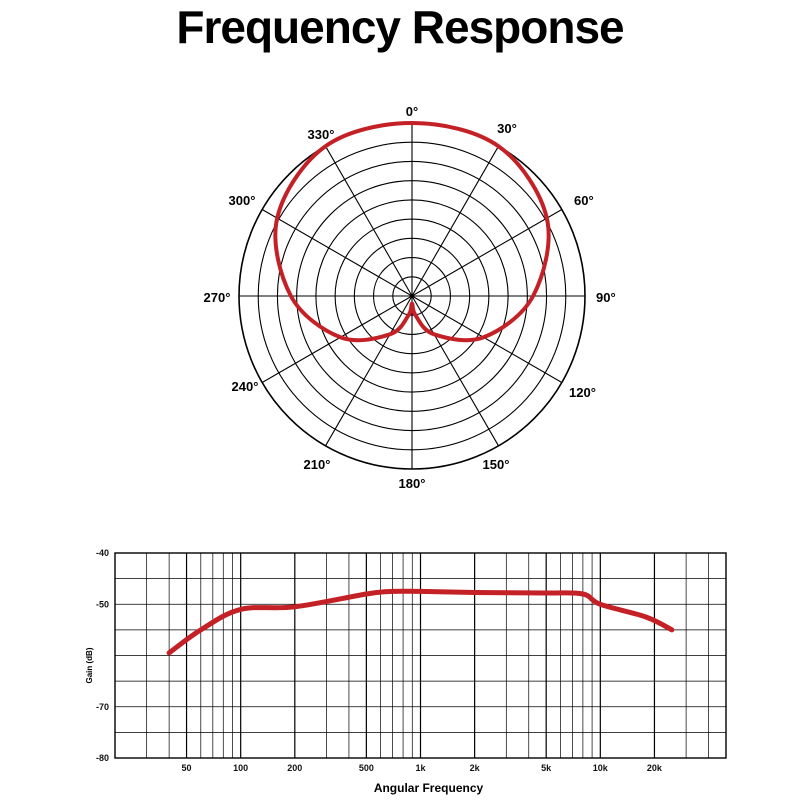  What do you see at coordinates (412, 111) in the screenshot?
I see `polar-angle-label: 0°` at bounding box center [412, 111].